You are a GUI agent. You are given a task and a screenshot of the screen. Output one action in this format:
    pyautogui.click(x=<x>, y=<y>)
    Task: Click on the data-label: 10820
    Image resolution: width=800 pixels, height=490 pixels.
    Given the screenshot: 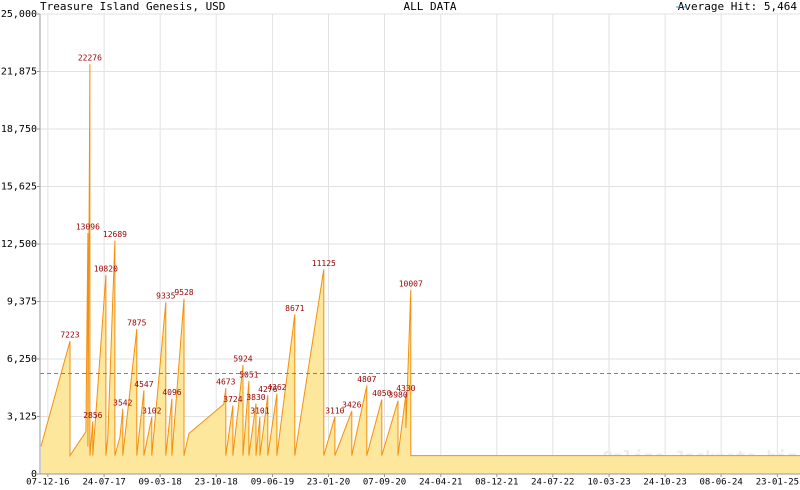 What is the action you would take?
    pyautogui.click(x=106, y=268)
    